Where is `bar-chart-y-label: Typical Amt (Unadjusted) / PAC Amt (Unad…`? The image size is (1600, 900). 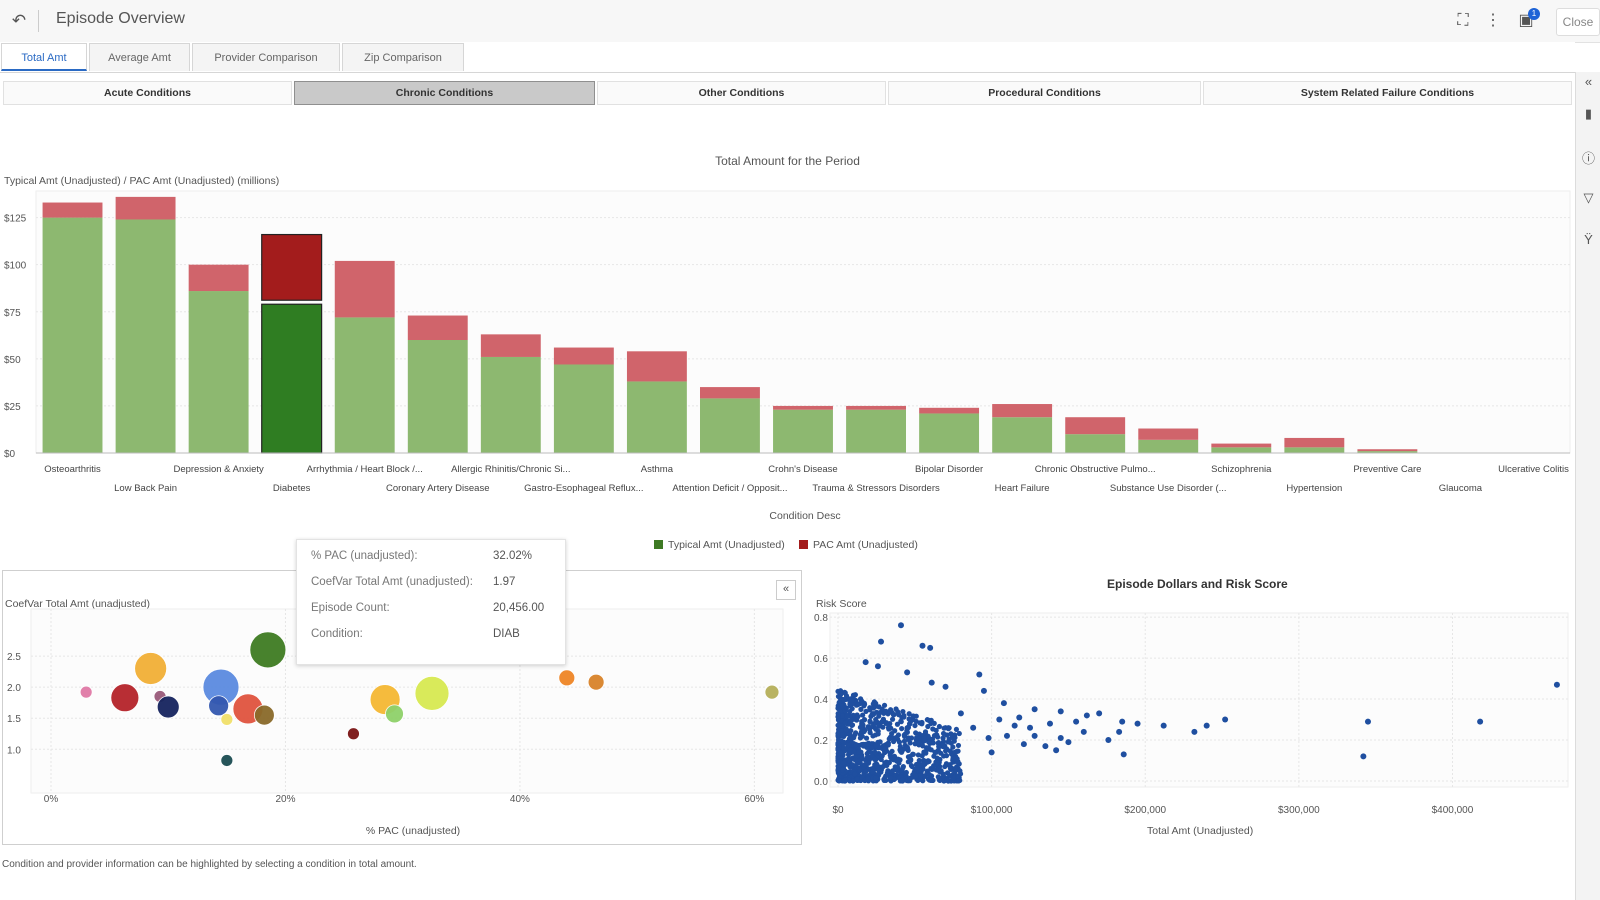 bar-chart-y-label: Typical Amt (Unadjusted) / PAC Amt (Unad… is located at coordinates (142, 181).